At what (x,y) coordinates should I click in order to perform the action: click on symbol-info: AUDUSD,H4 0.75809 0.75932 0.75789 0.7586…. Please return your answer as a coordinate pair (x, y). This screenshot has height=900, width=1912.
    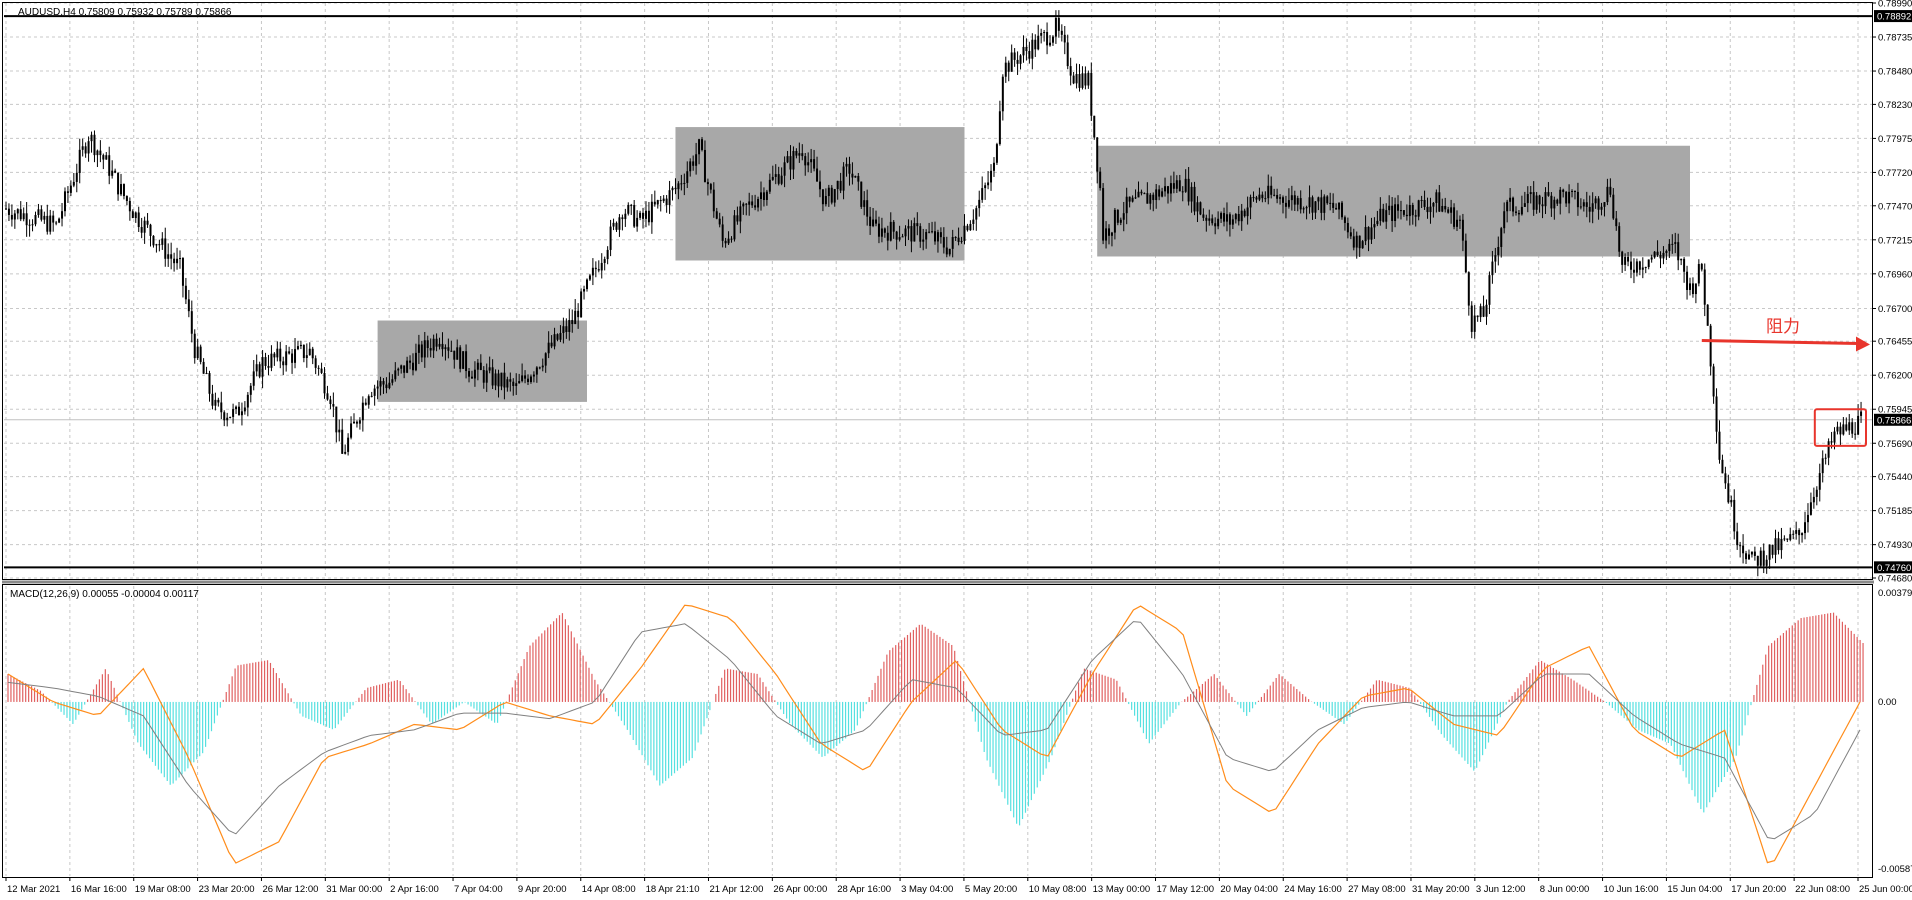
    Looking at the image, I should click on (125, 12).